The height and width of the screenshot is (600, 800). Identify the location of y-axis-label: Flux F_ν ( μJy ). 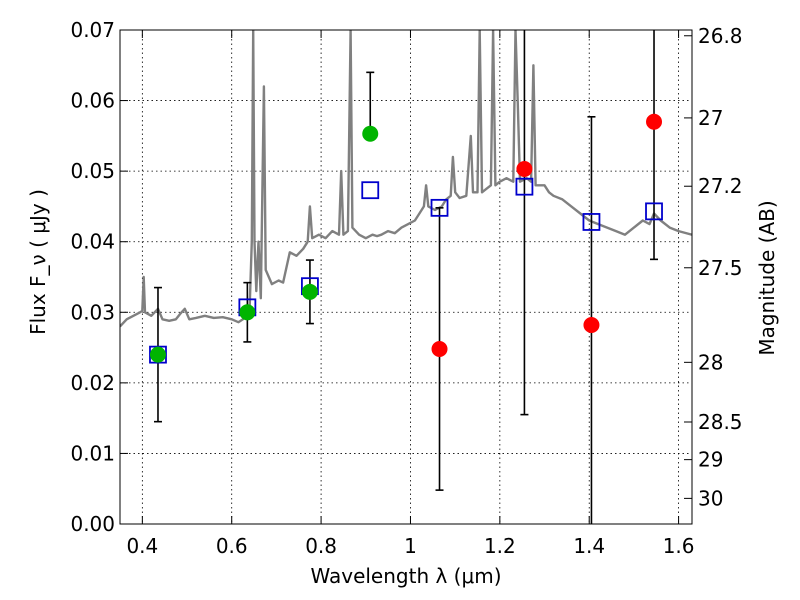
(38, 262).